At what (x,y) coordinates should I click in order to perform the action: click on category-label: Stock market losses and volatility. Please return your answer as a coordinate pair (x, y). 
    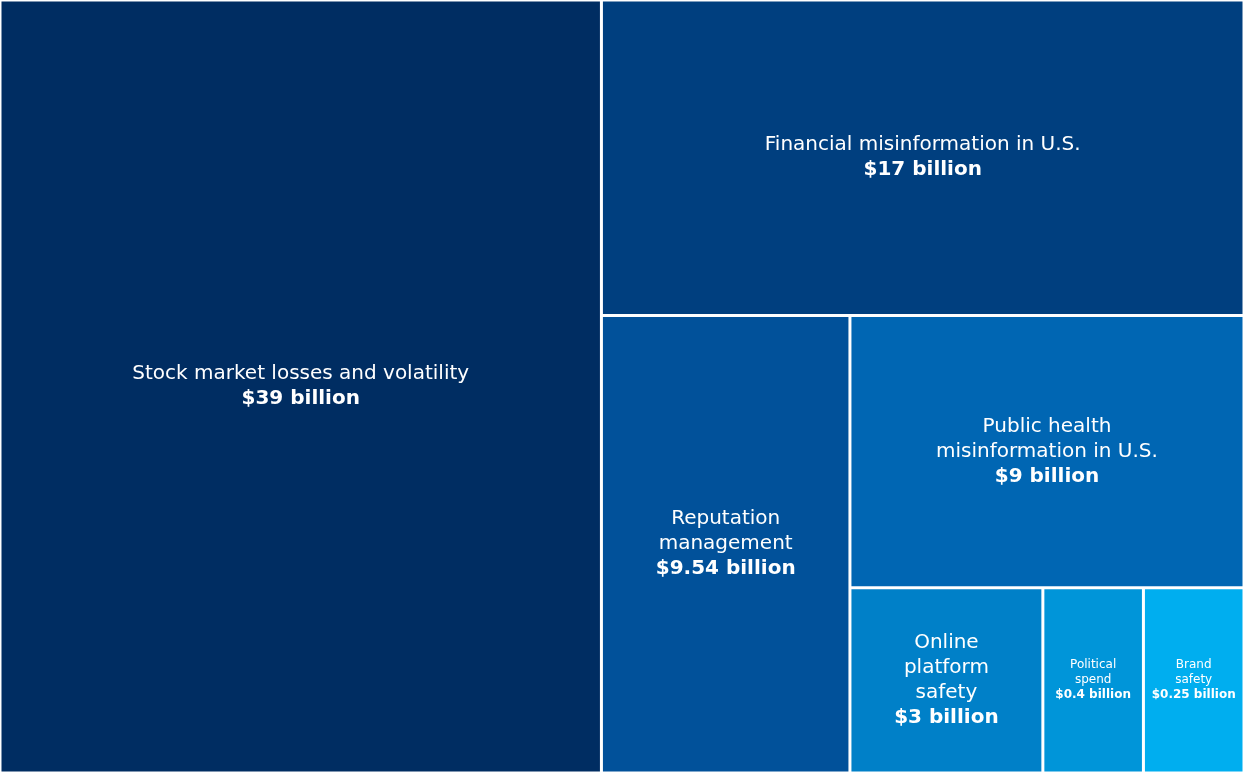
    Looking at the image, I should click on (301, 372).